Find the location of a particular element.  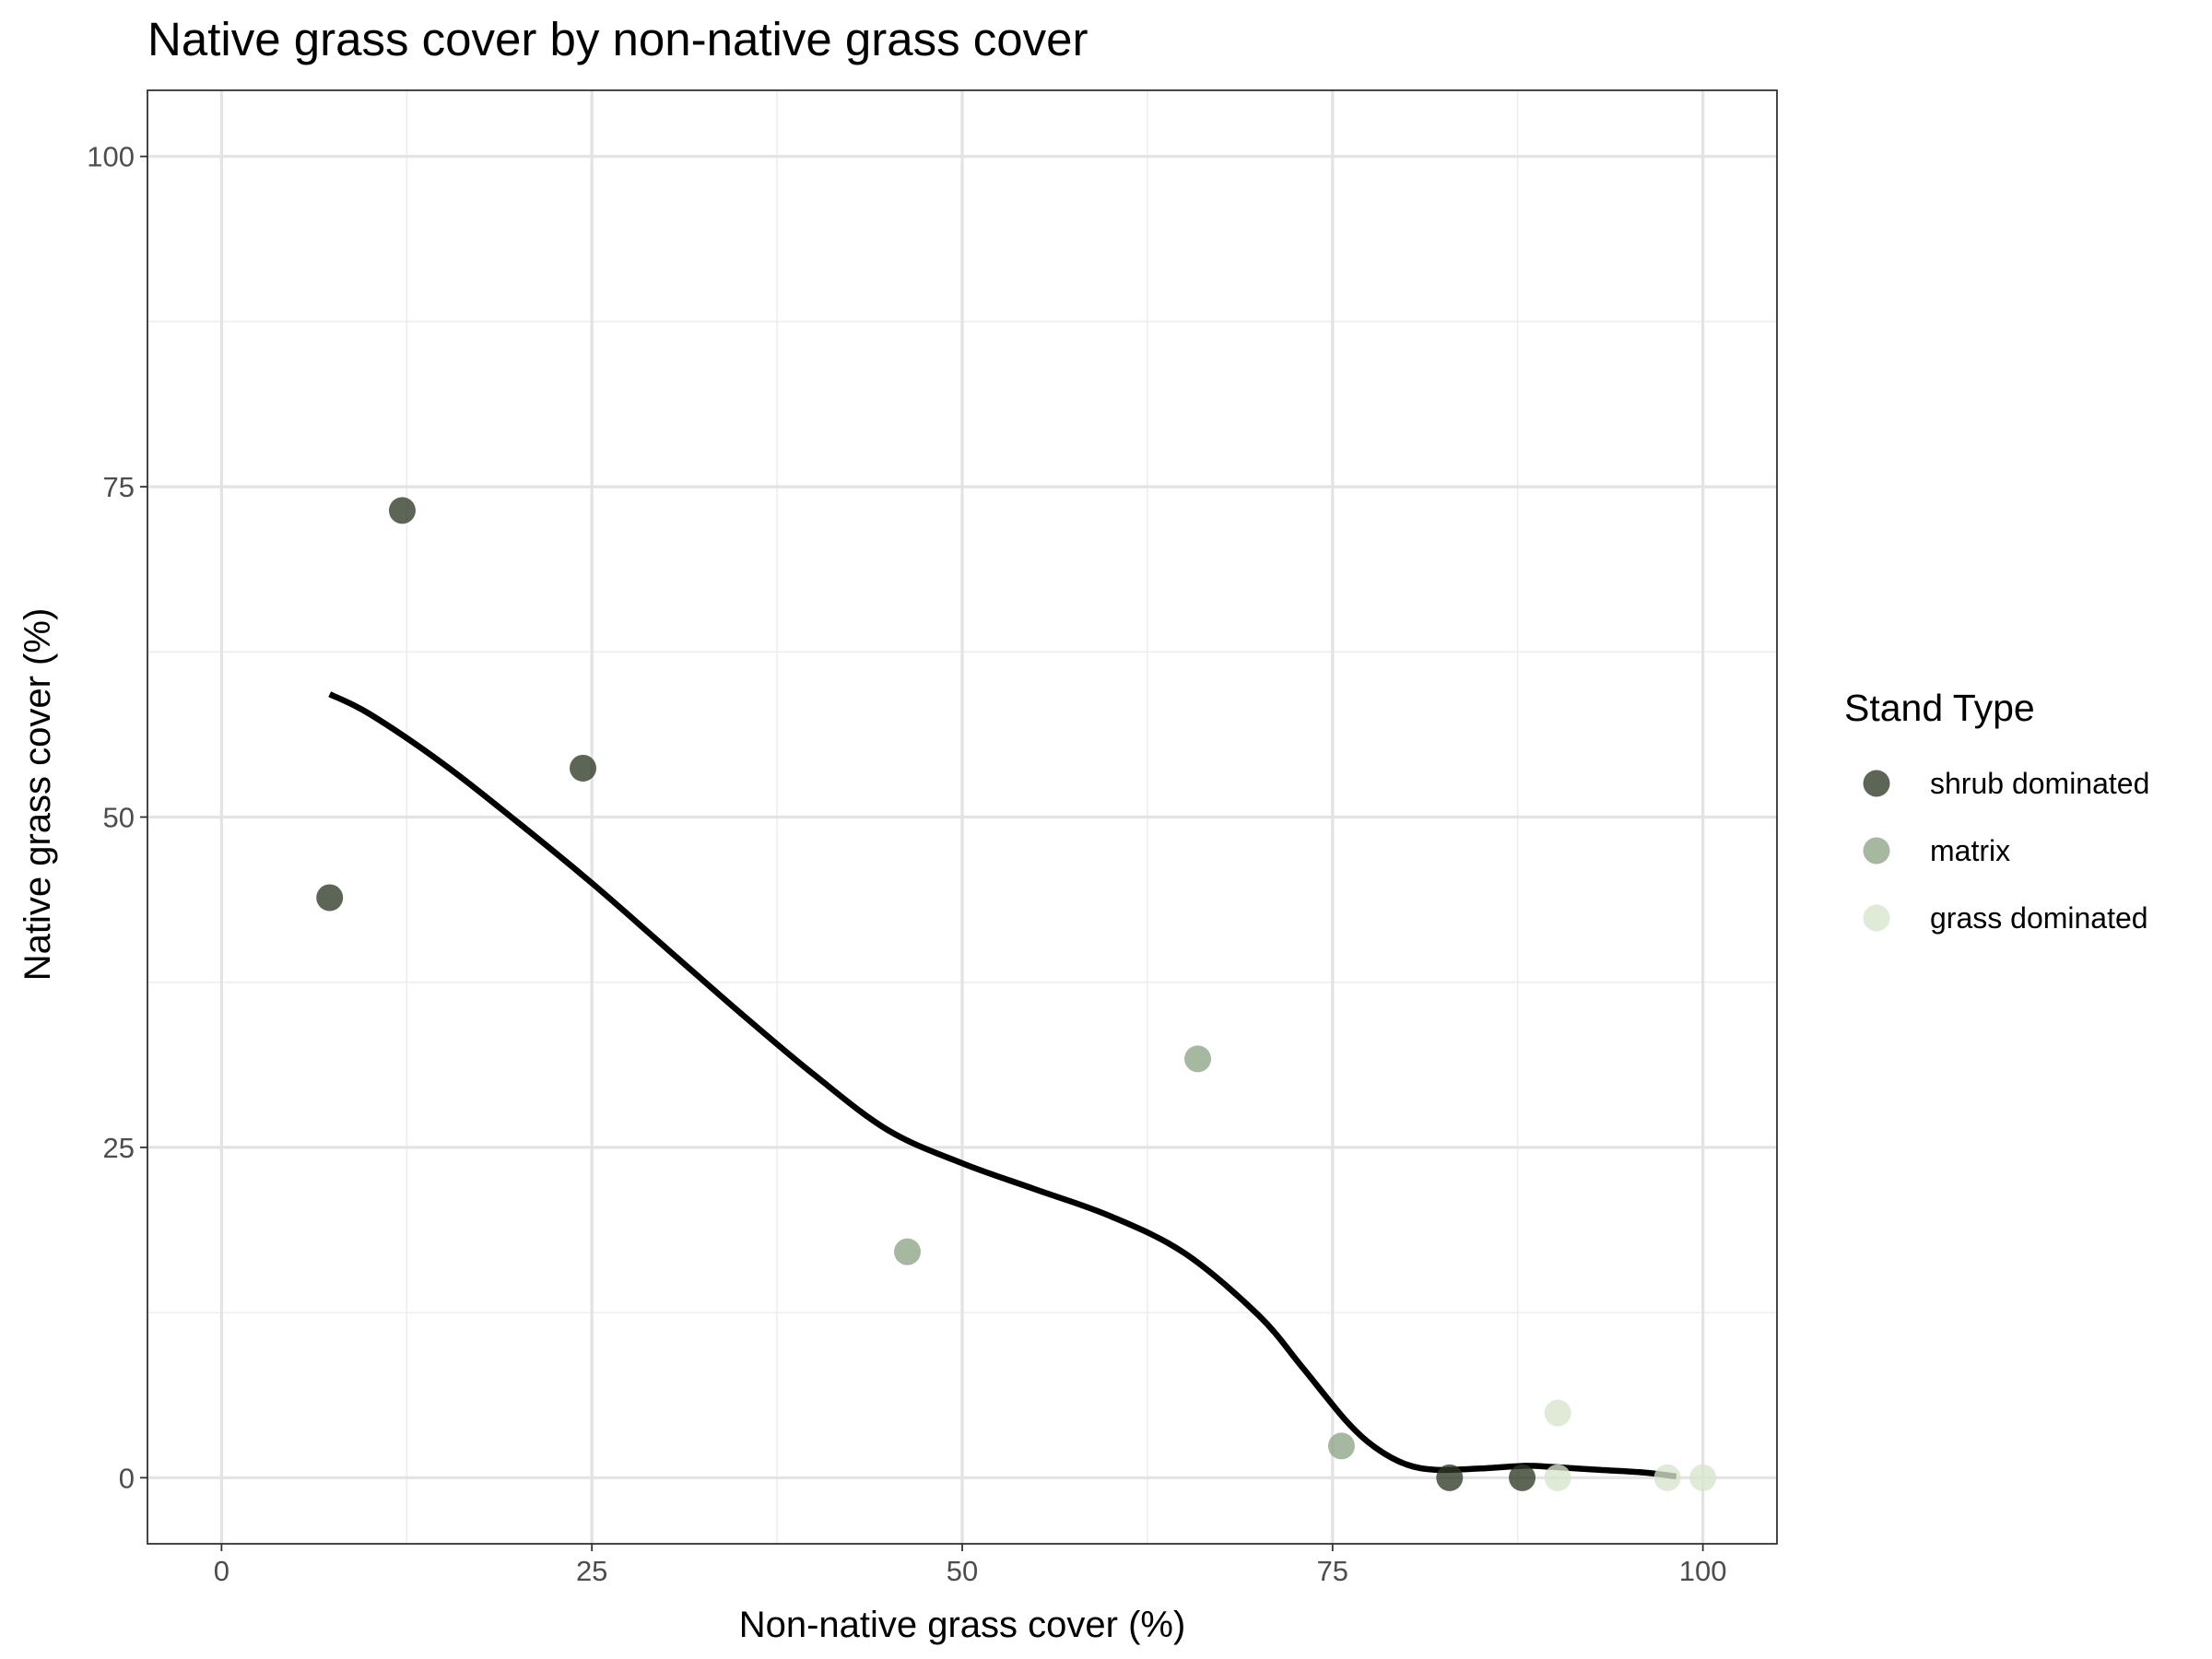

x-tick-label: 75 is located at coordinates (1332, 1571).